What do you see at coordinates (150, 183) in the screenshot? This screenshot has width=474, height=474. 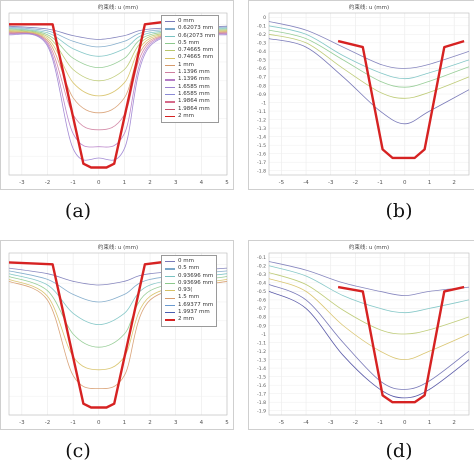 I see `chart-a-x-tick-label: 2` at bounding box center [150, 183].